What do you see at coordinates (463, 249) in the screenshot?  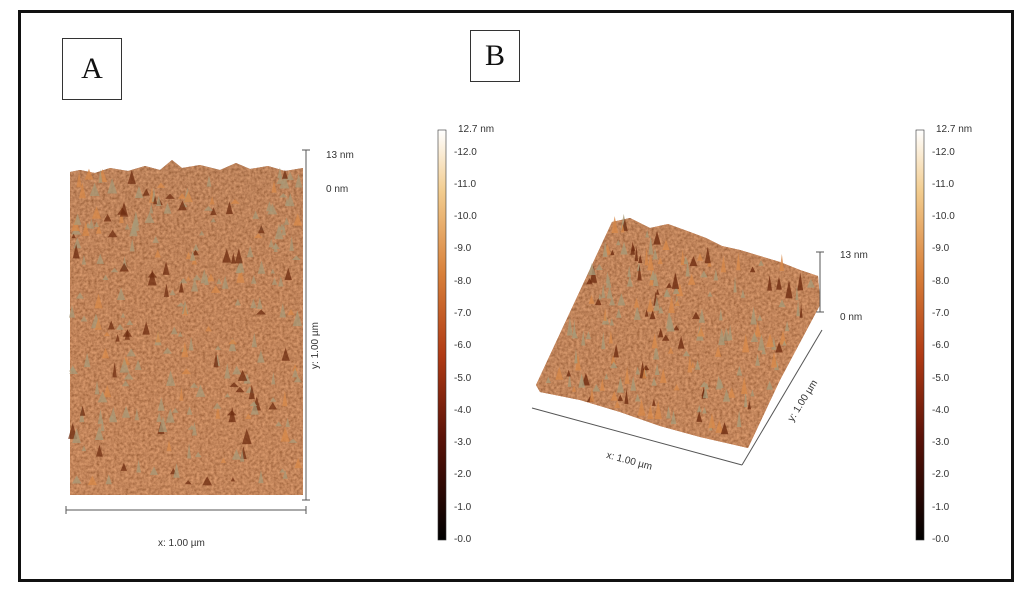 I see `colorbar-a-tick-label: -9.0` at bounding box center [463, 249].